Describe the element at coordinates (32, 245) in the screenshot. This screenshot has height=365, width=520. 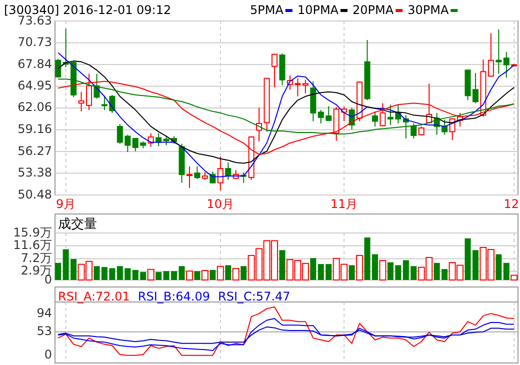
I see `y-tick-label: 11.6万` at that location.